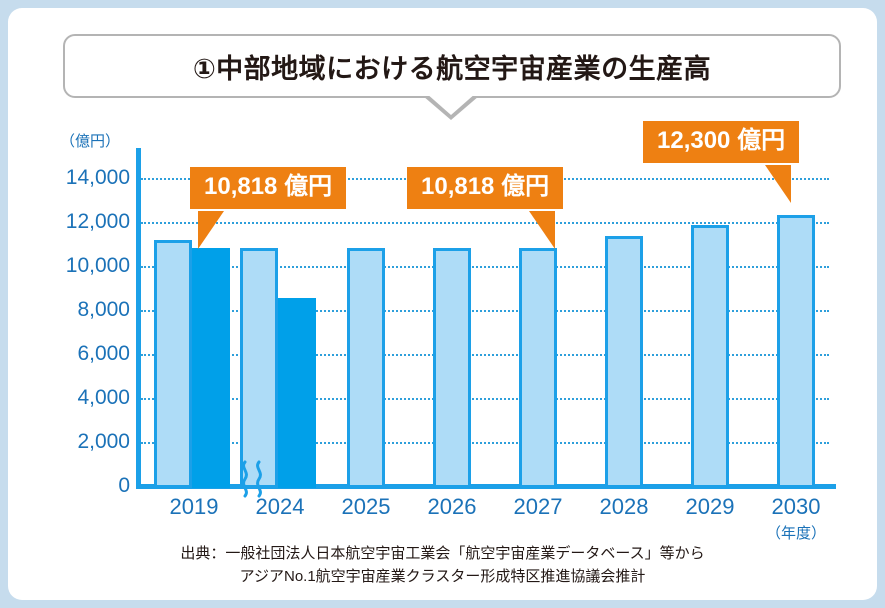 The height and width of the screenshot is (608, 885). I want to click on callout-2027: 10,818 億円, so click(485, 208).